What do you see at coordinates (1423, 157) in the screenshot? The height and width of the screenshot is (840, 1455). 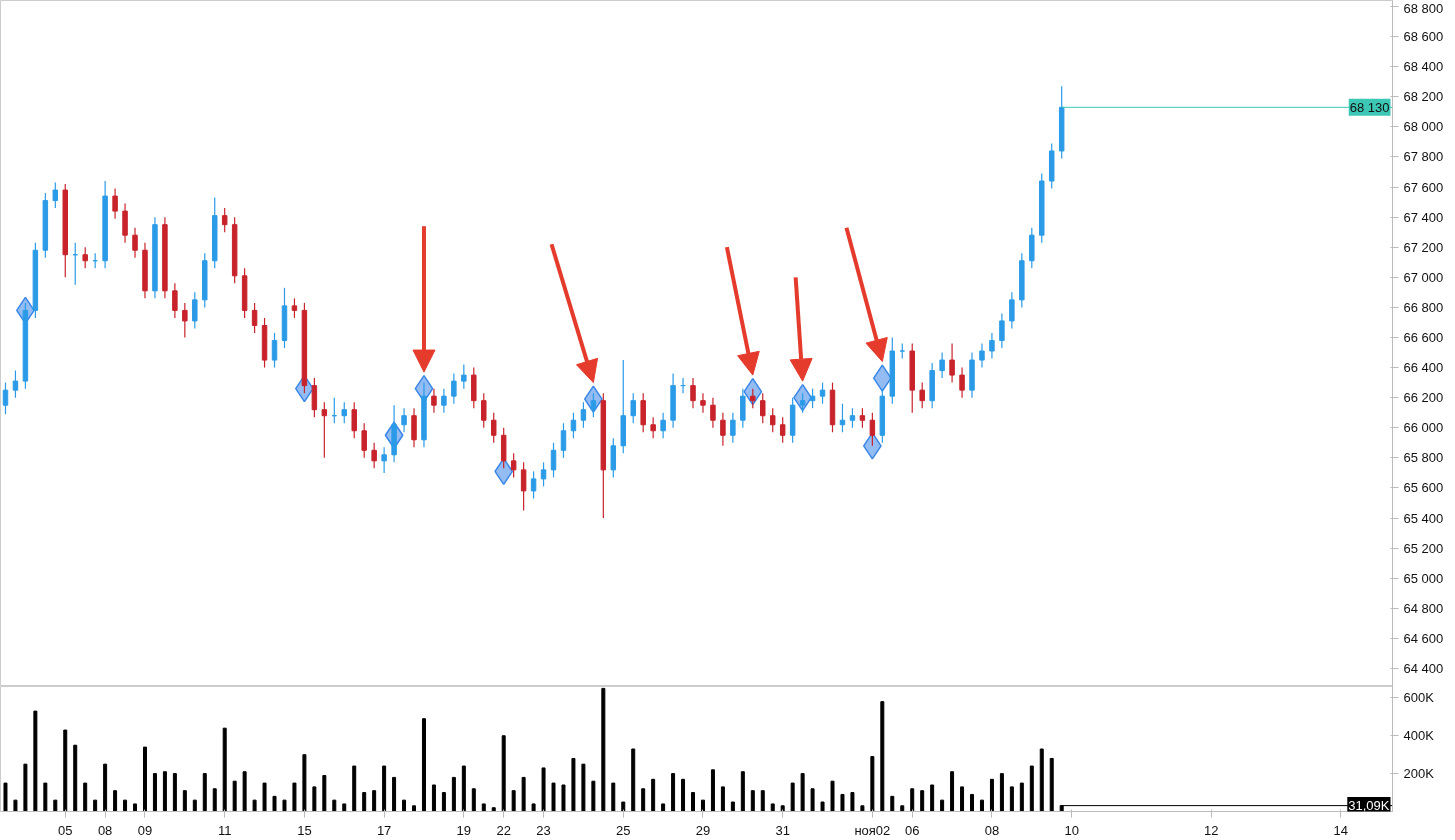 I see `y-tick-label: 67 800` at bounding box center [1423, 157].